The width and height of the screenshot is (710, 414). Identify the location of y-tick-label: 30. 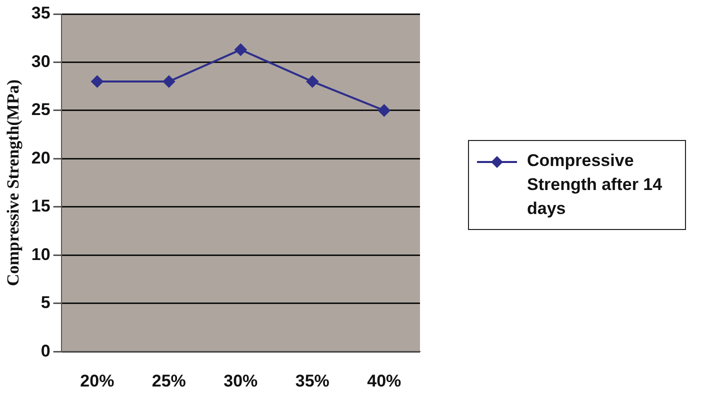
(40, 61).